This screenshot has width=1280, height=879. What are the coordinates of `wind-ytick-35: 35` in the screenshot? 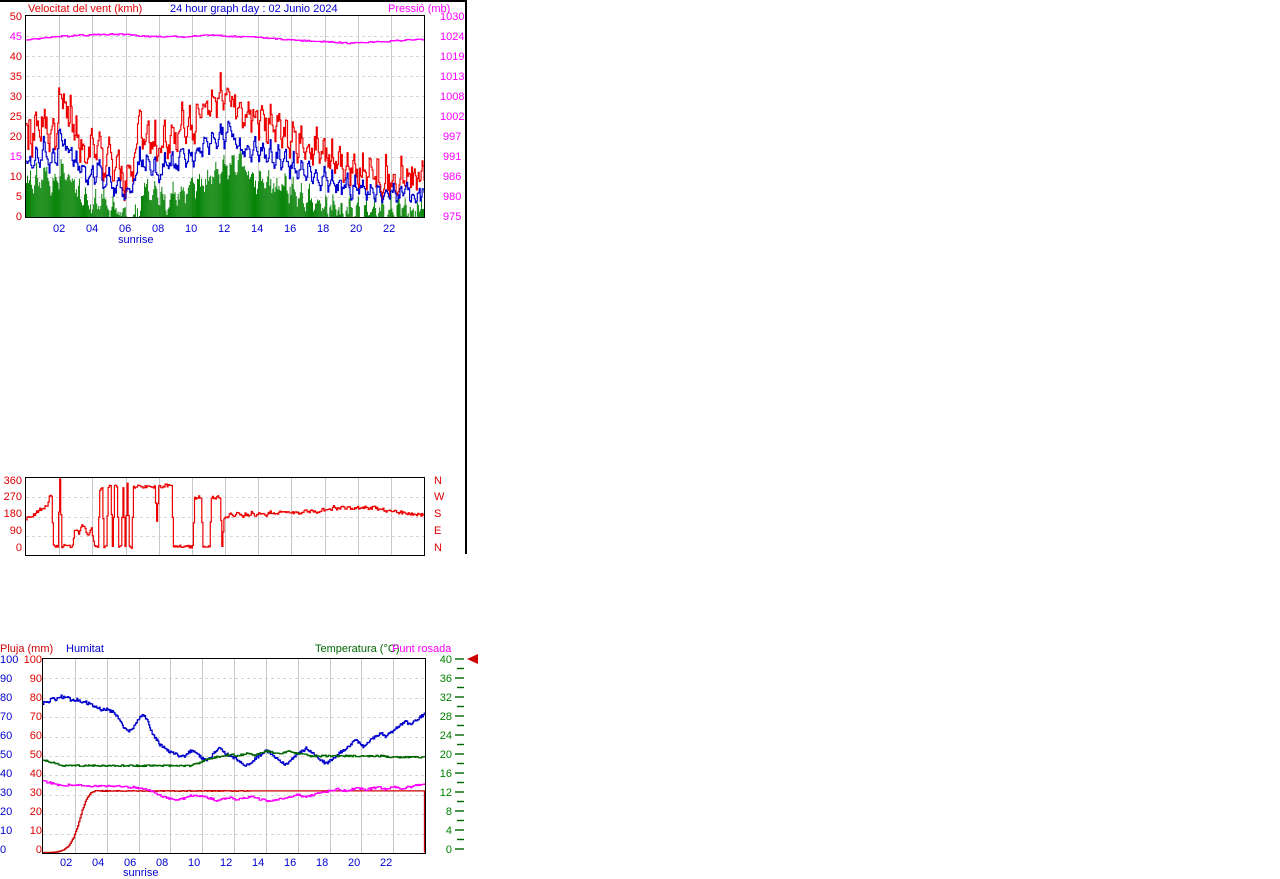 It's located at (15, 77).